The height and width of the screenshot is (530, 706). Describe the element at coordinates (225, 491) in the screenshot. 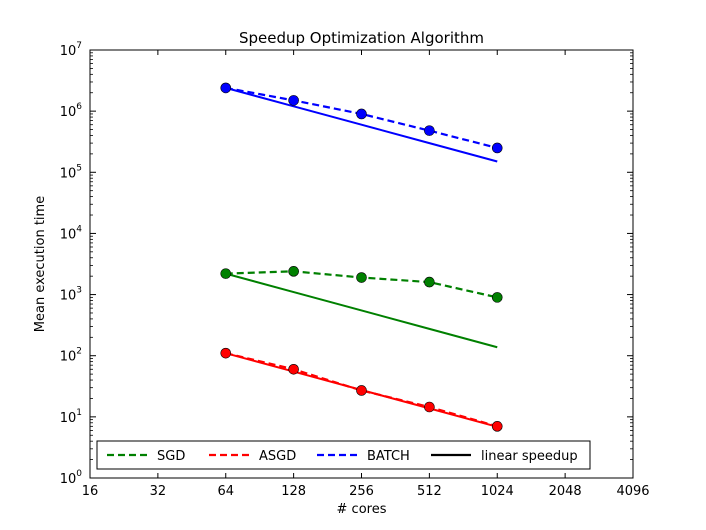

I see `x-tick-label: 64` at that location.